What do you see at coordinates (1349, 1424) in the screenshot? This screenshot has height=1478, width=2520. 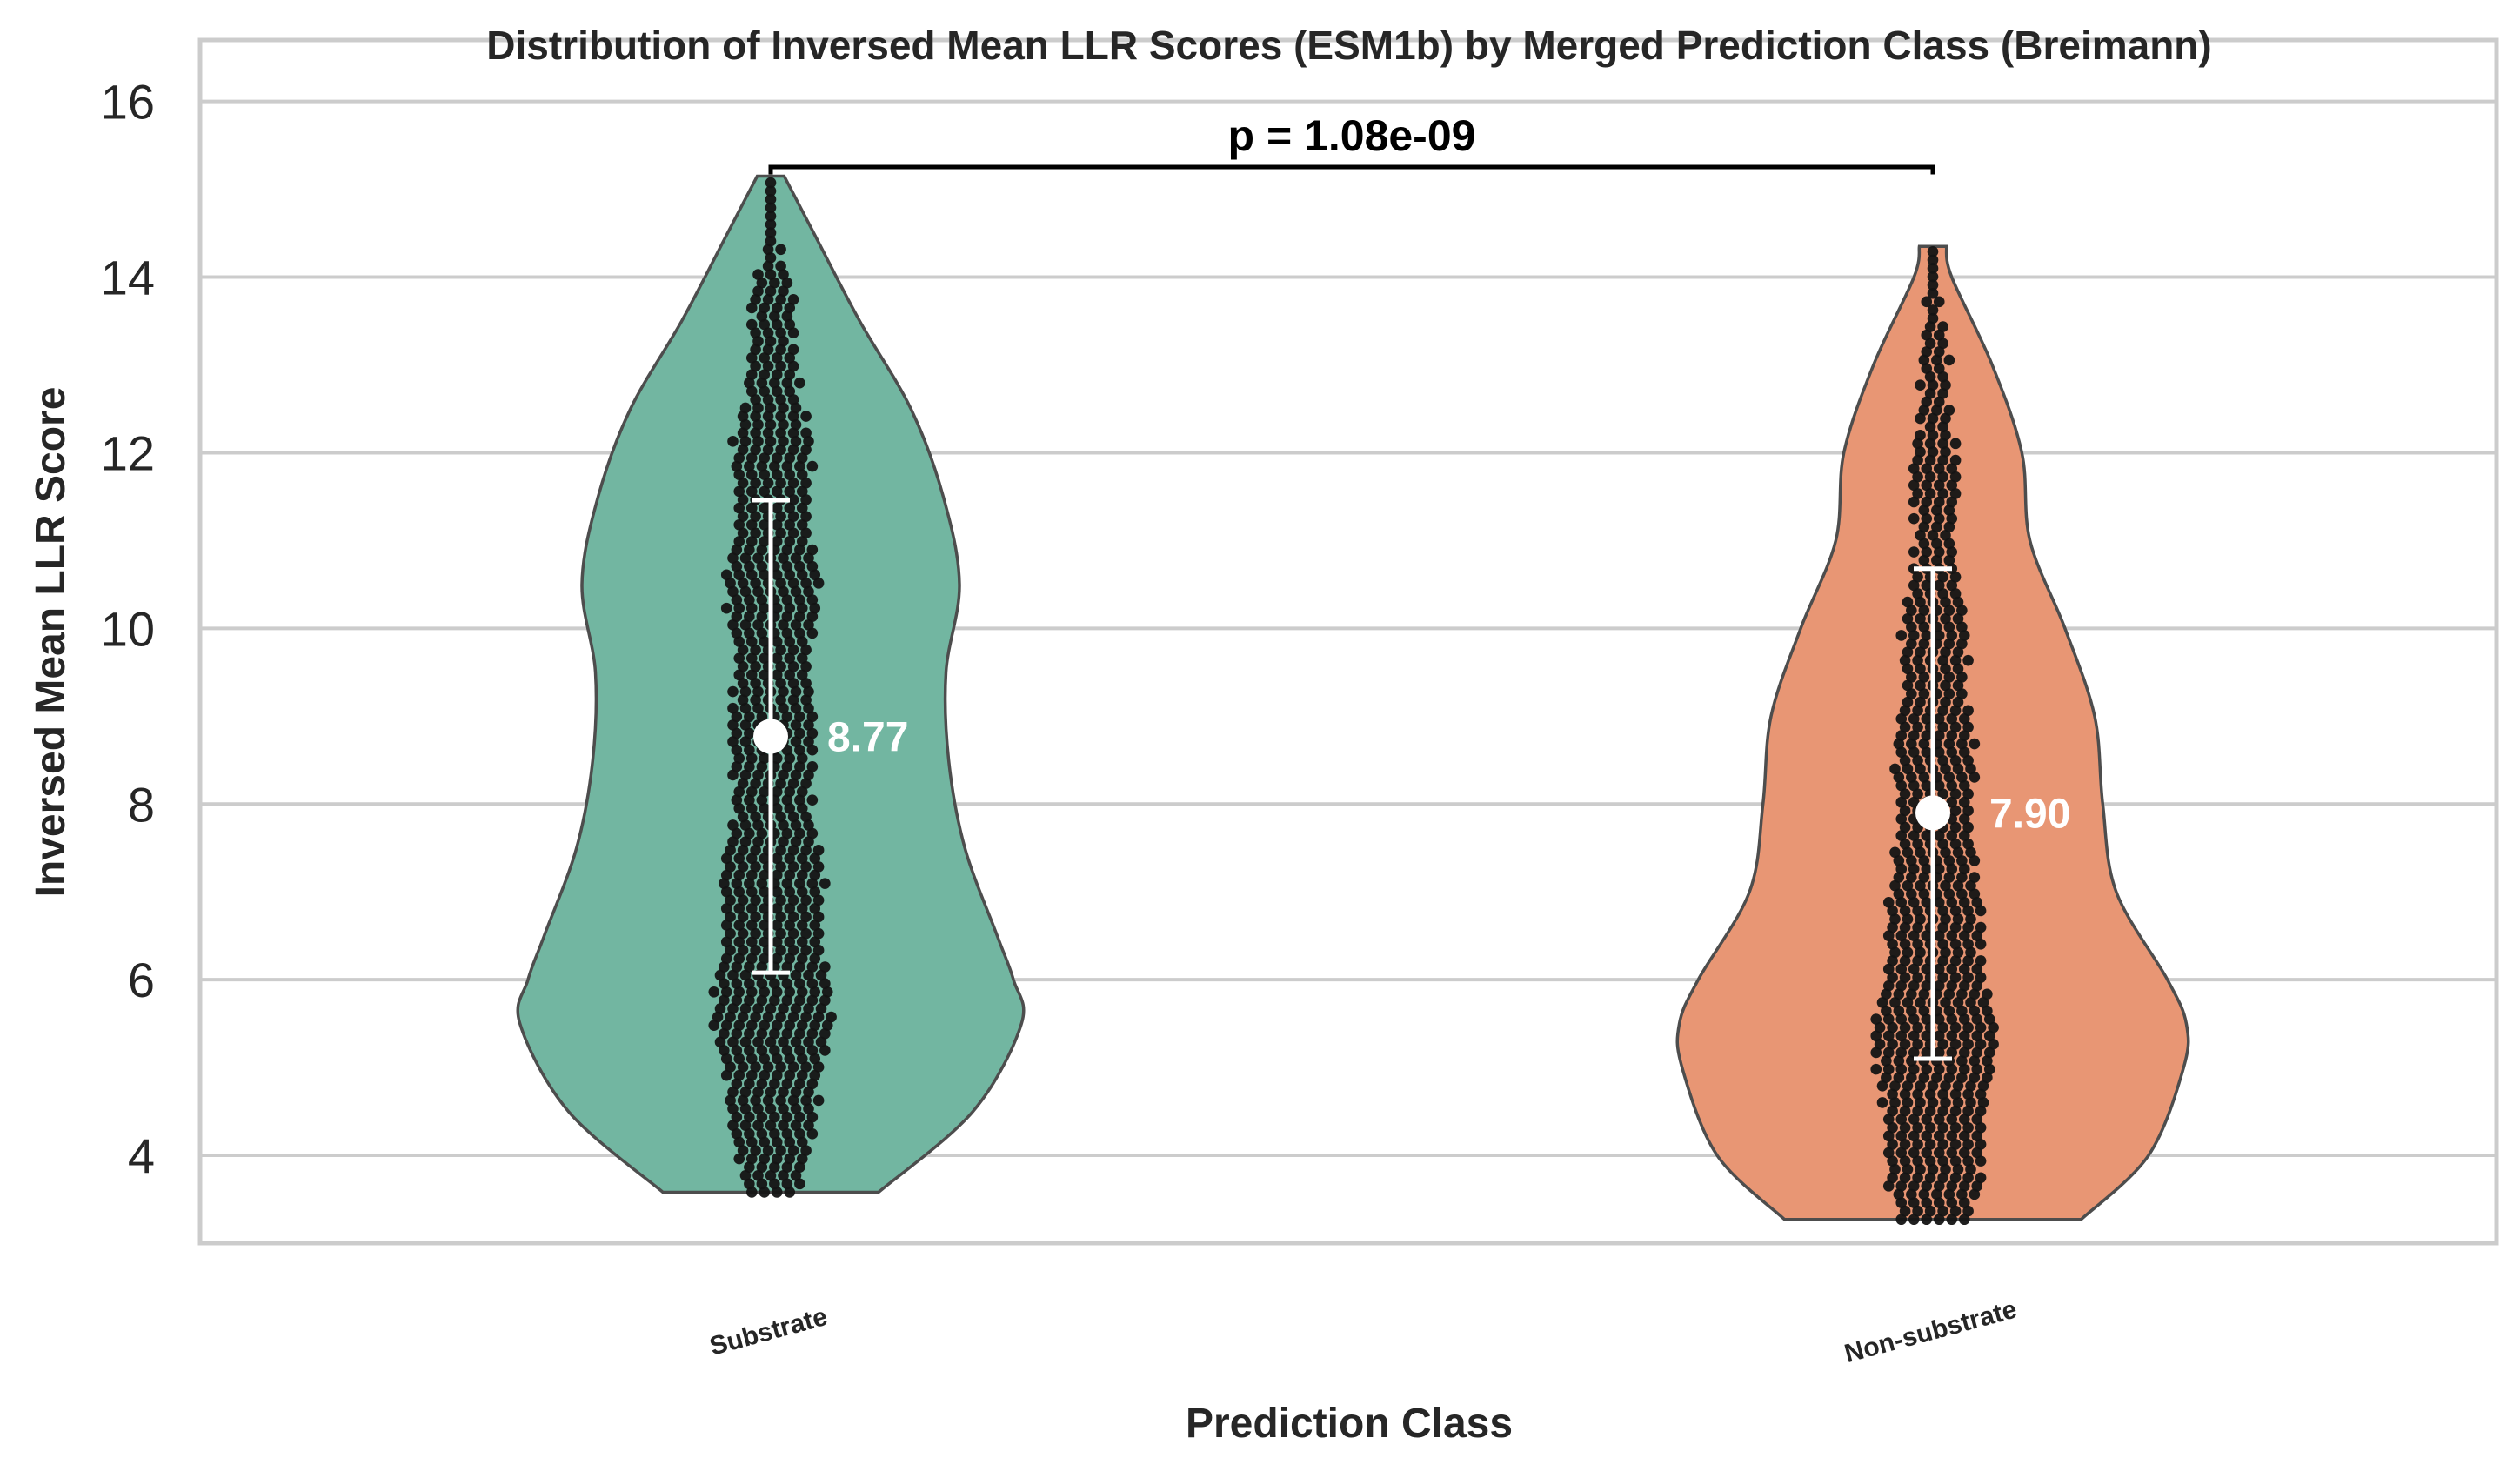 I see `x-axis-label: Prediction Class` at bounding box center [1349, 1424].